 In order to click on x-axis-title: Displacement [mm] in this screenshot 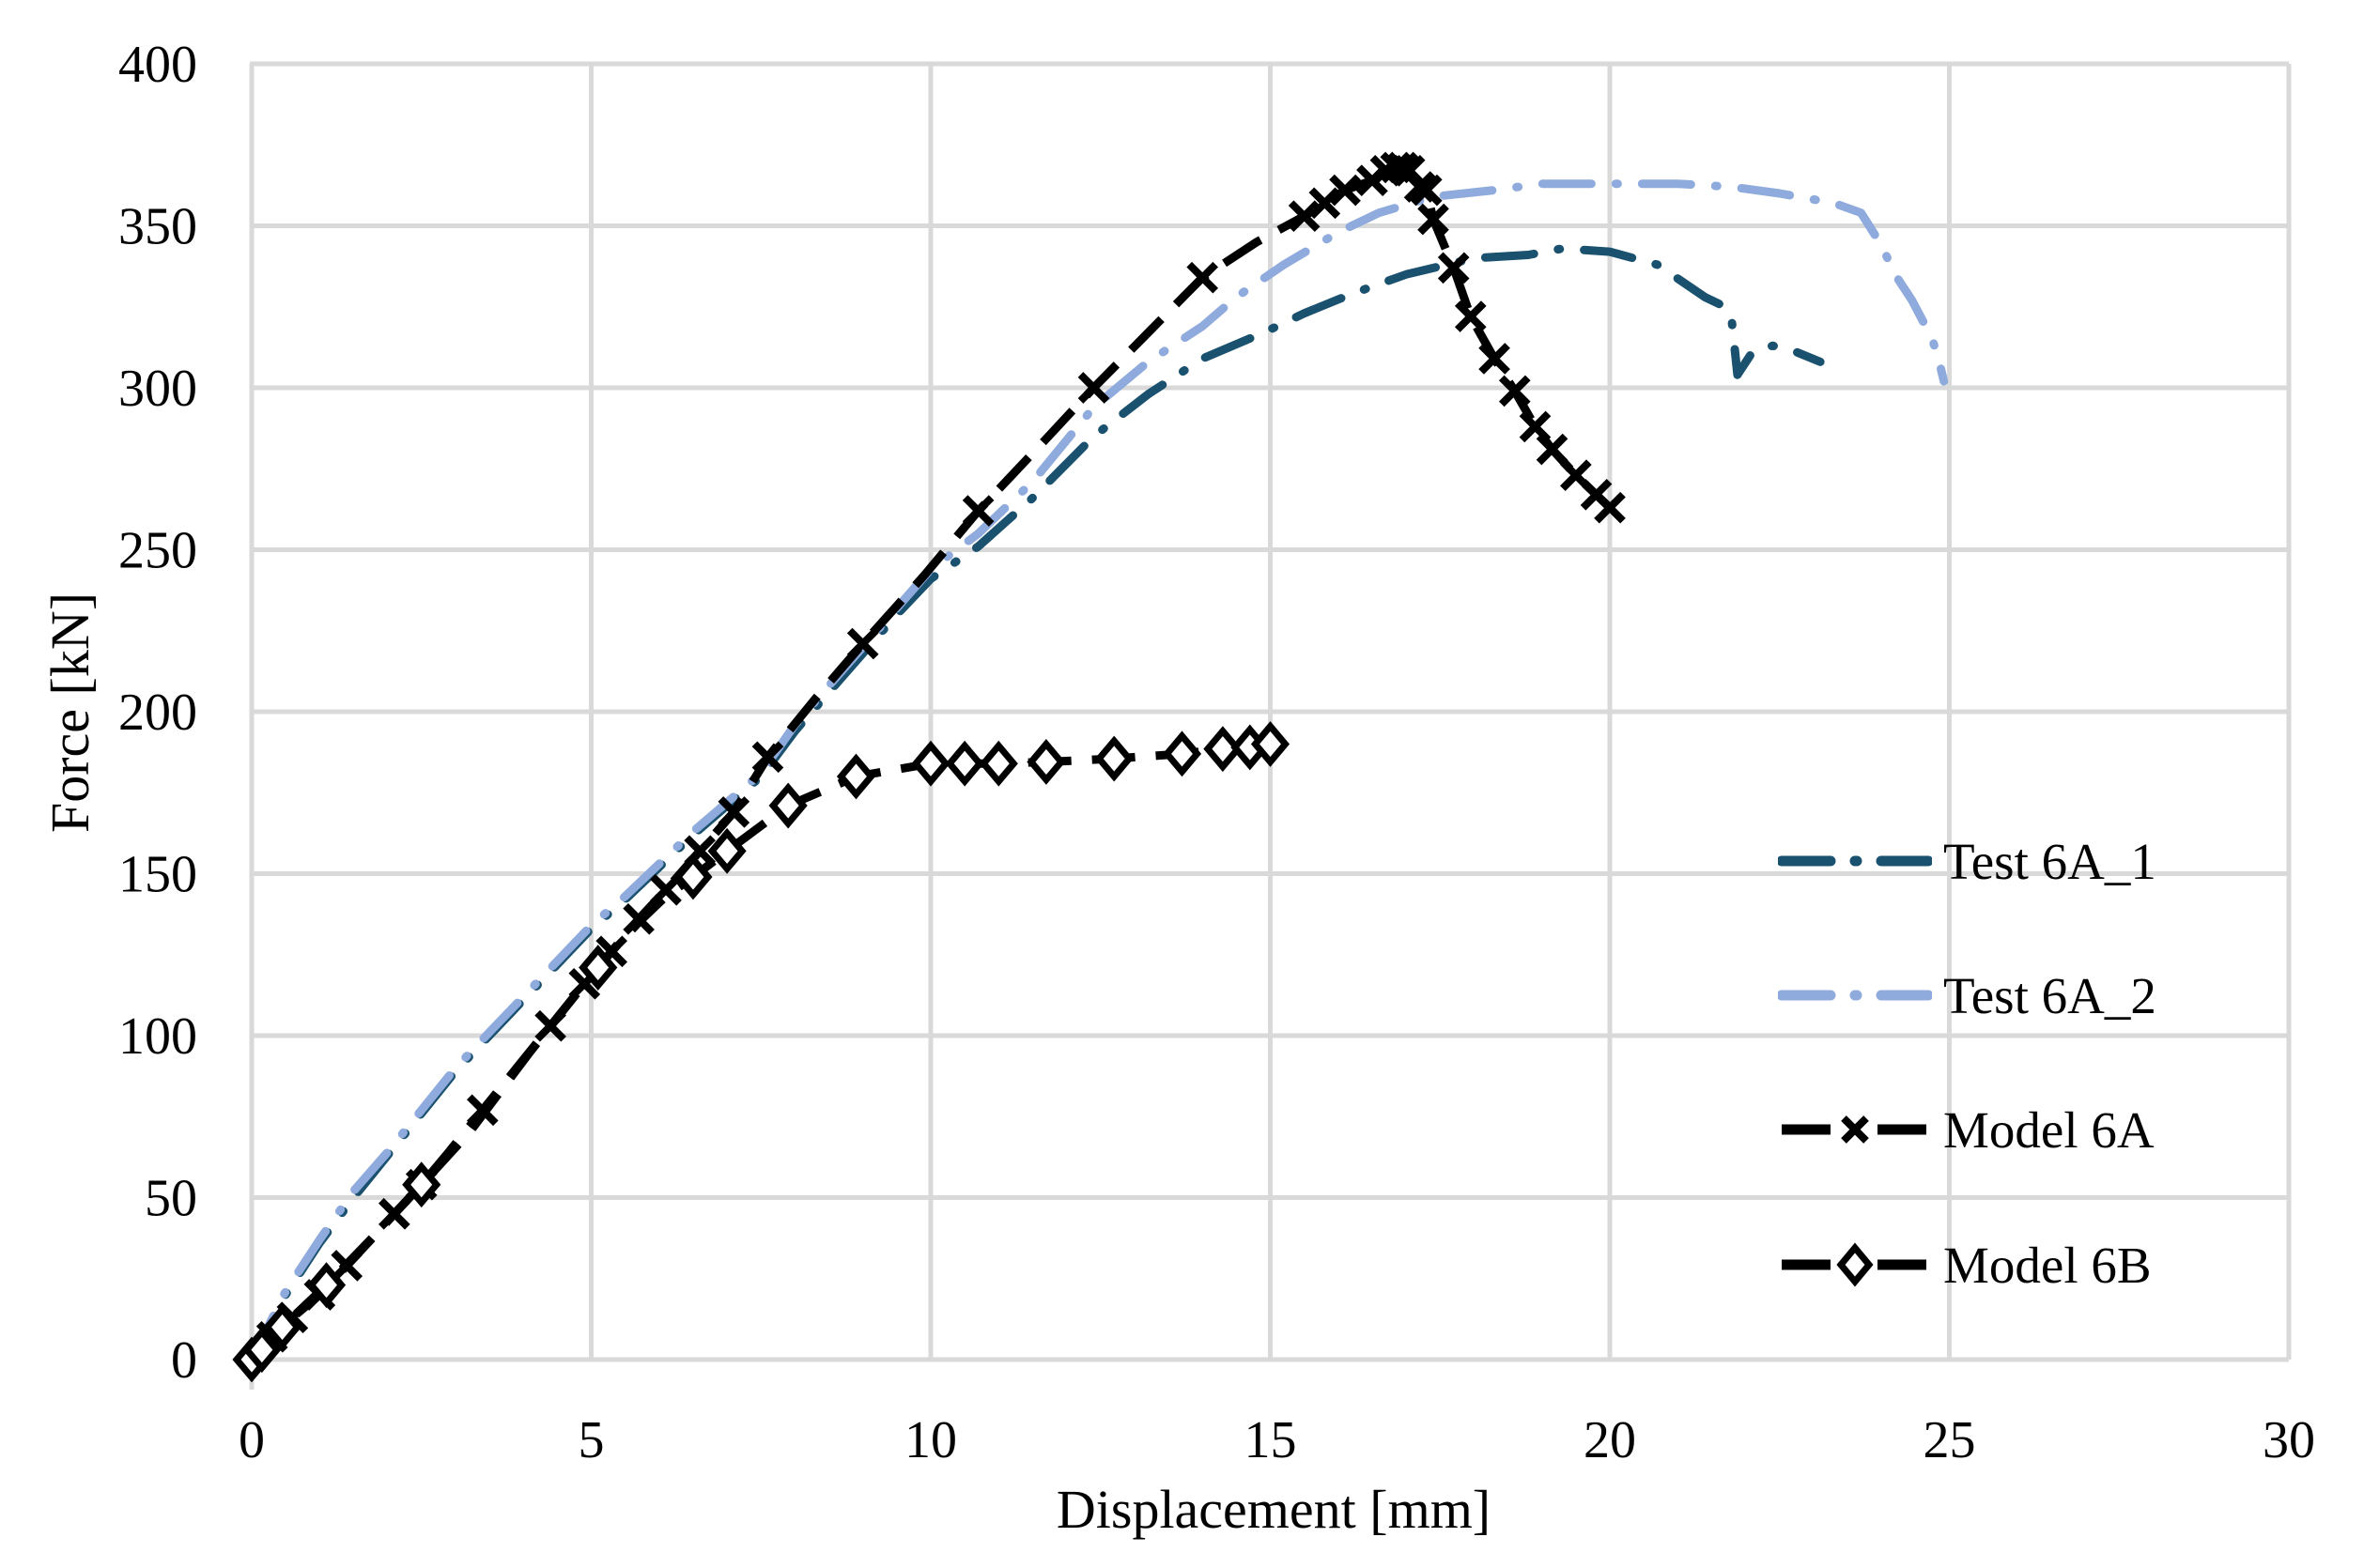, I will do `click(1273, 1510)`.